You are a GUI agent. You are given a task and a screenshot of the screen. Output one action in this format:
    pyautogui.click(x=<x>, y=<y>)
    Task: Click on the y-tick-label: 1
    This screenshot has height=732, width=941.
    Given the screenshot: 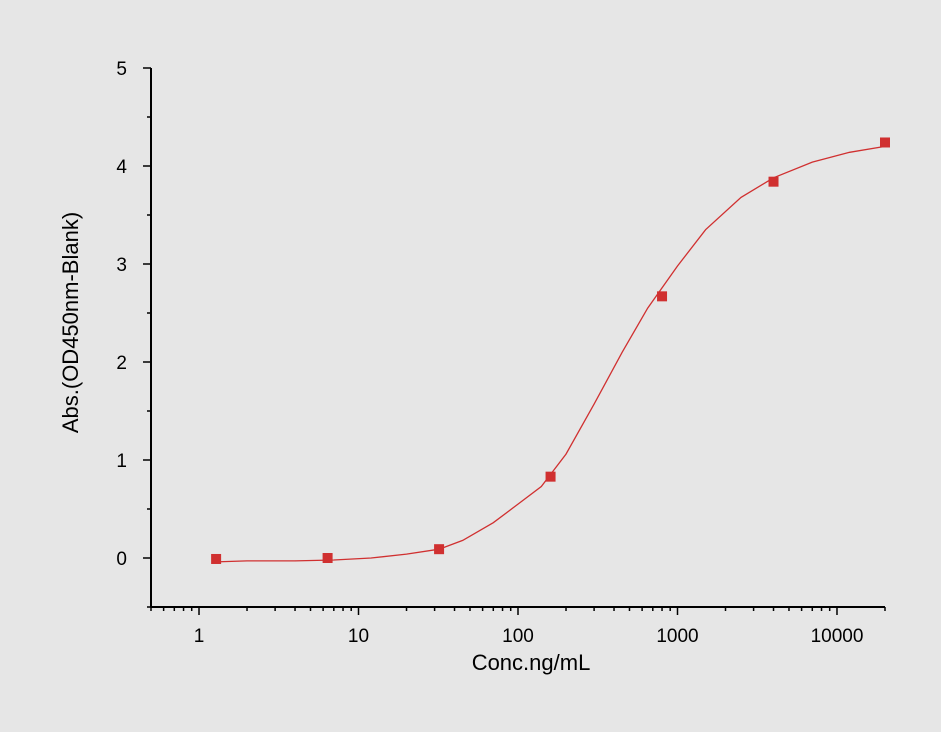 What is the action you would take?
    pyautogui.click(x=121, y=461)
    